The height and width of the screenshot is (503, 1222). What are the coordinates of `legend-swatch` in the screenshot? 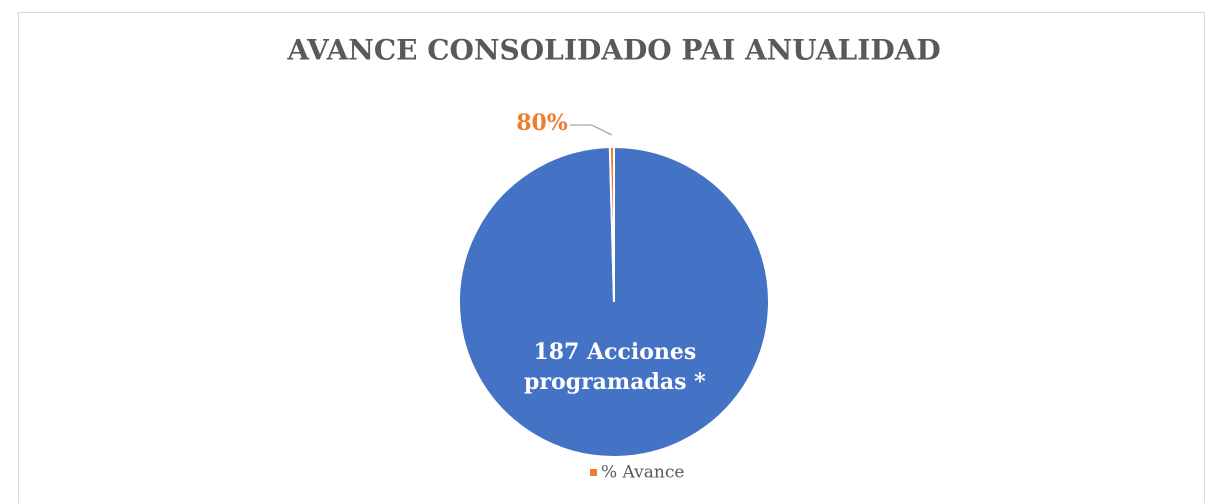 It's located at (593, 472).